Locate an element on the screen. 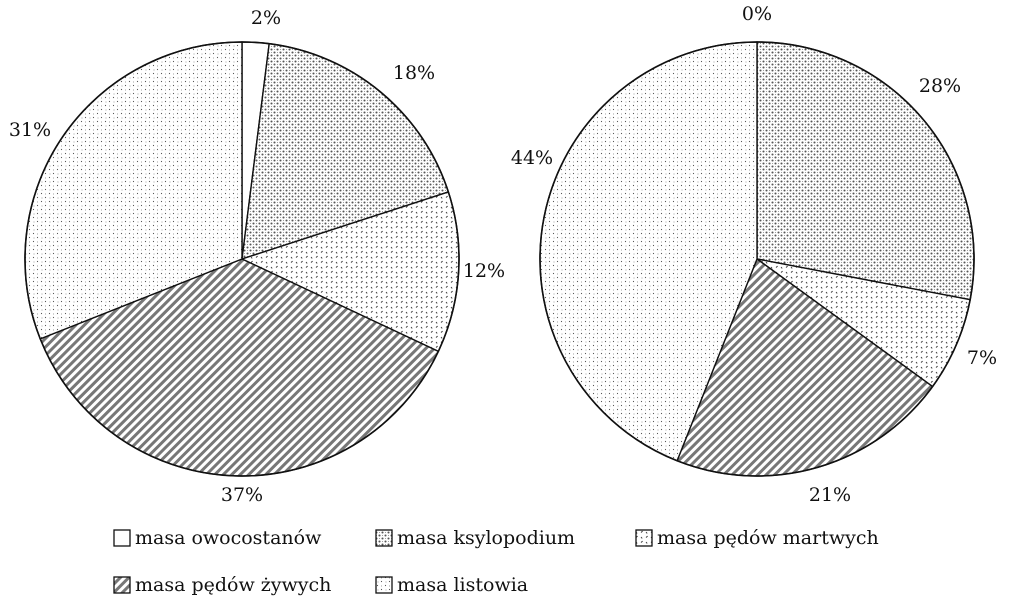  legend-label-ksyl: masa ksylopodium is located at coordinates (486, 538).